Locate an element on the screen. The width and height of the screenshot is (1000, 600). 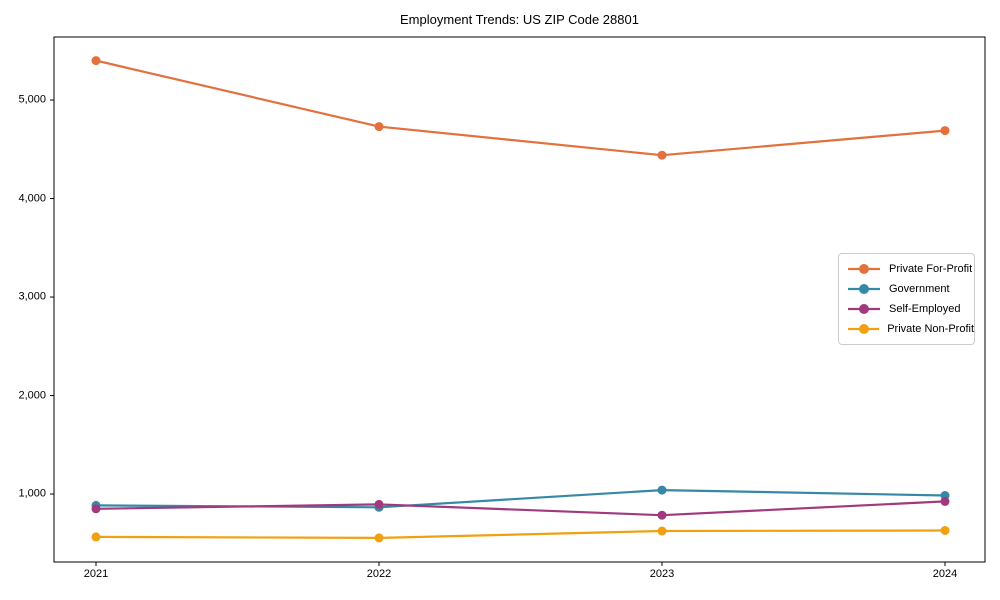
x-tick-label: 2023 is located at coordinates (662, 574).